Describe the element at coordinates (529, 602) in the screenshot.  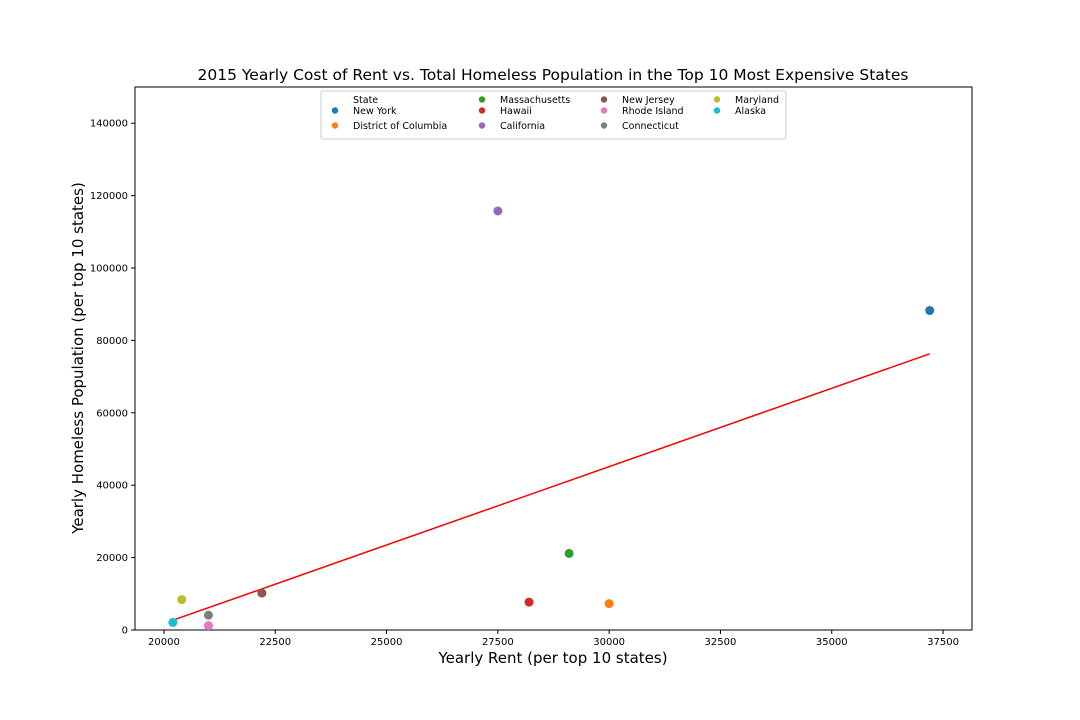
I see `point-hawaii` at that location.